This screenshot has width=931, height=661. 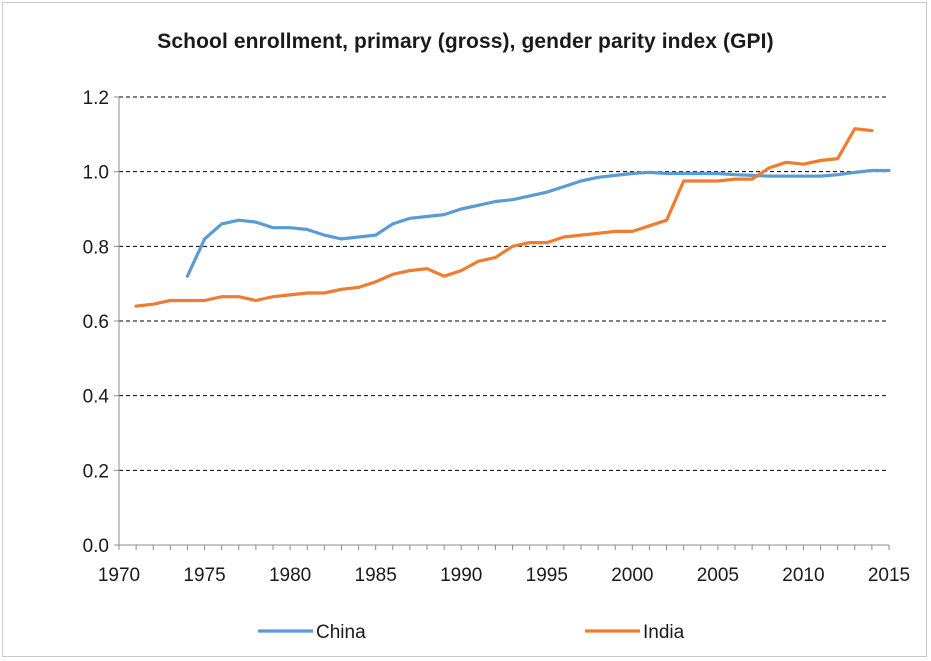 What do you see at coordinates (376, 575) in the screenshot?
I see `x-tick-label: 1985` at bounding box center [376, 575].